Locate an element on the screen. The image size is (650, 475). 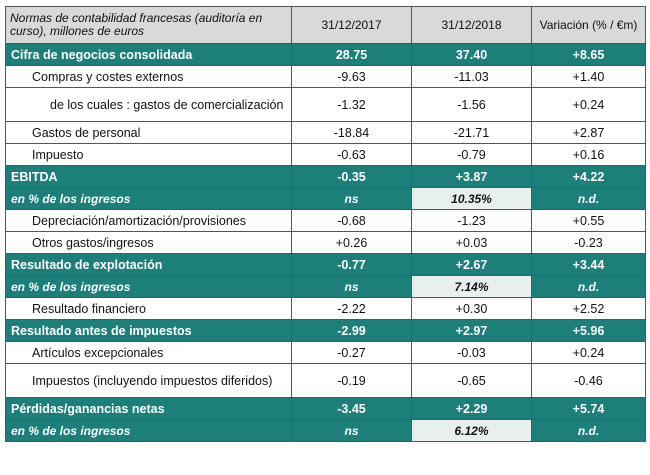
cell-2018: +2.29 is located at coordinates (471, 408).